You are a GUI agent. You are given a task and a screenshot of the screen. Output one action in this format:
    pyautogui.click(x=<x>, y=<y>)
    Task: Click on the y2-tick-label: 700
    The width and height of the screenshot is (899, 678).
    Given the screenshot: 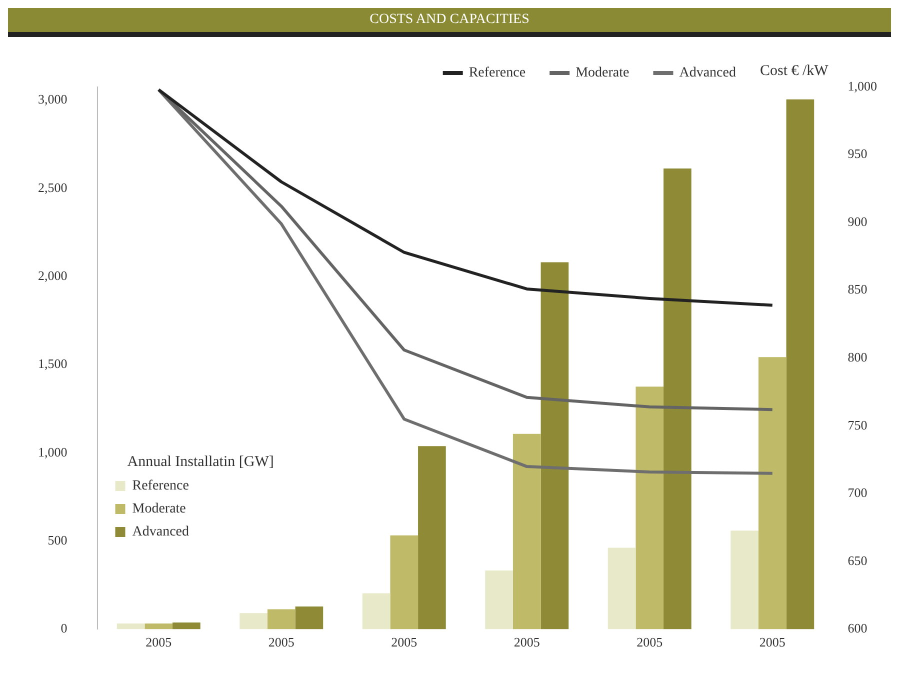 What is the action you would take?
    pyautogui.click(x=858, y=492)
    